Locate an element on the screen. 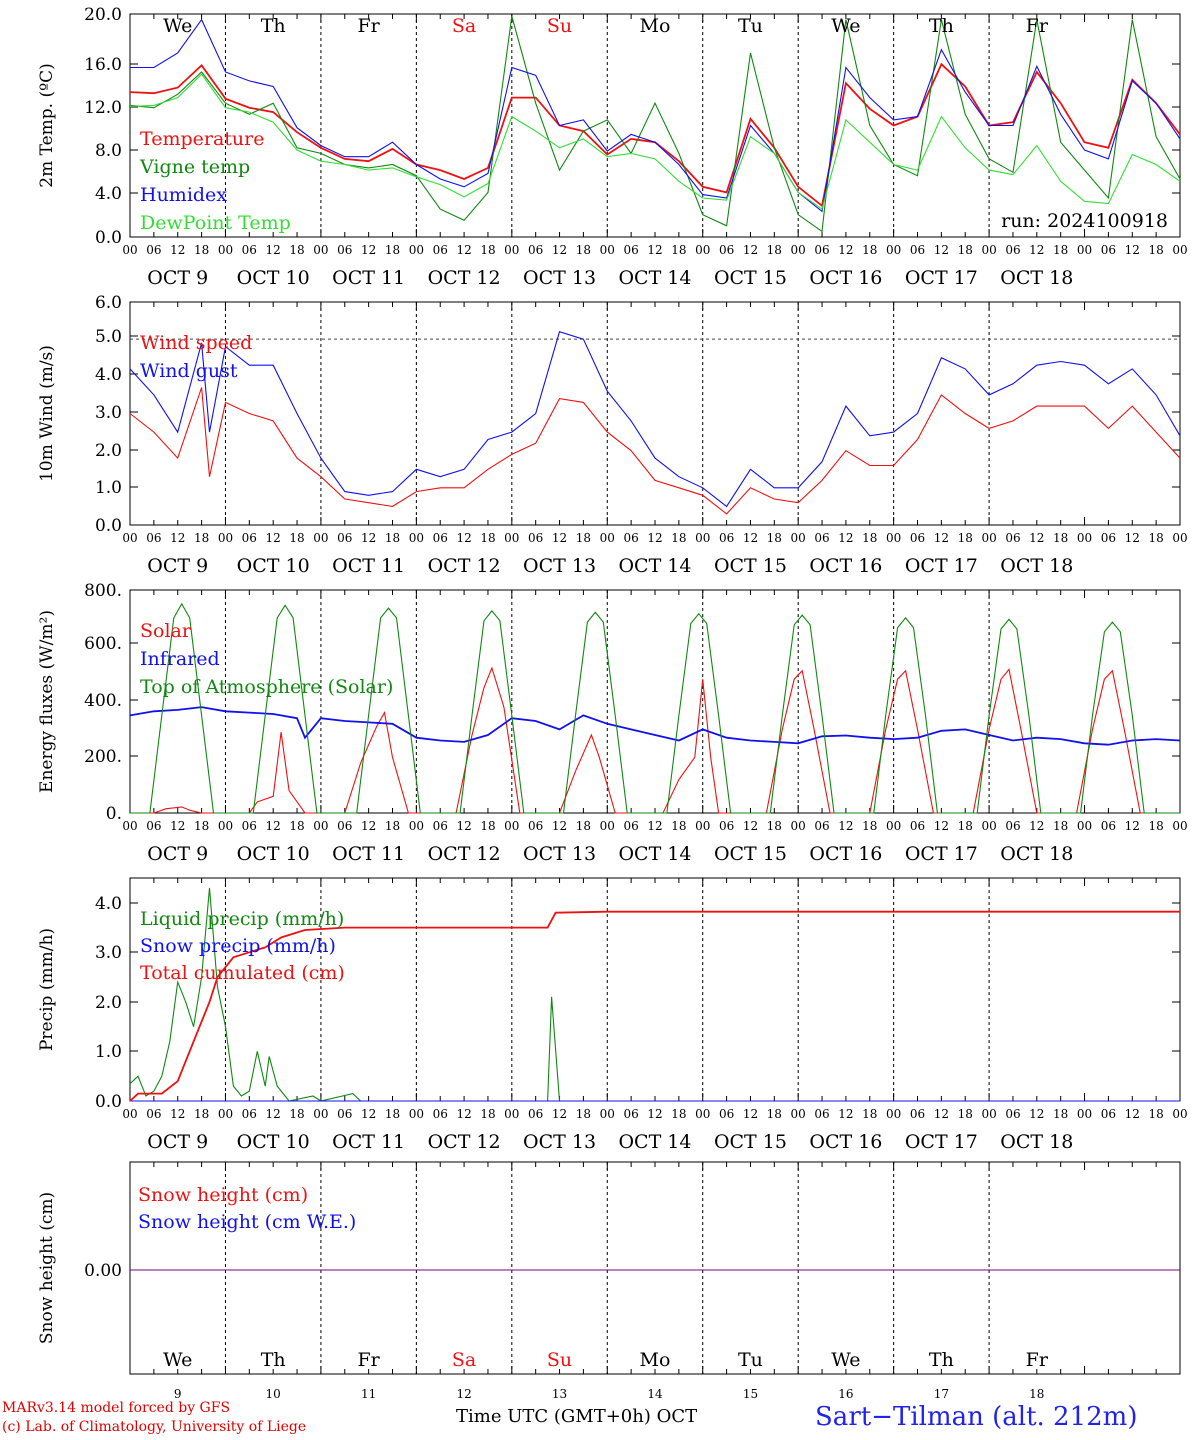  series-line-wind-speed is located at coordinates (655, 451).